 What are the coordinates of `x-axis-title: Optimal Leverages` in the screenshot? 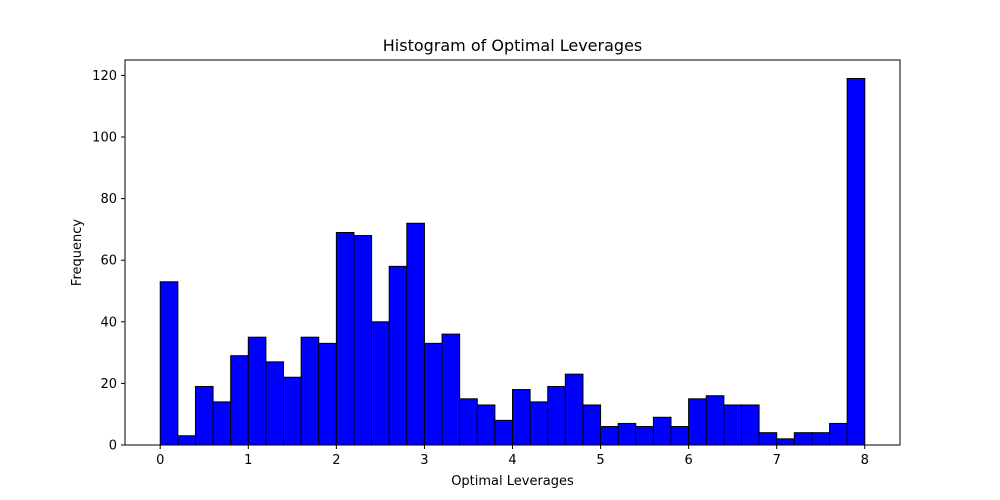 It's located at (512, 481).